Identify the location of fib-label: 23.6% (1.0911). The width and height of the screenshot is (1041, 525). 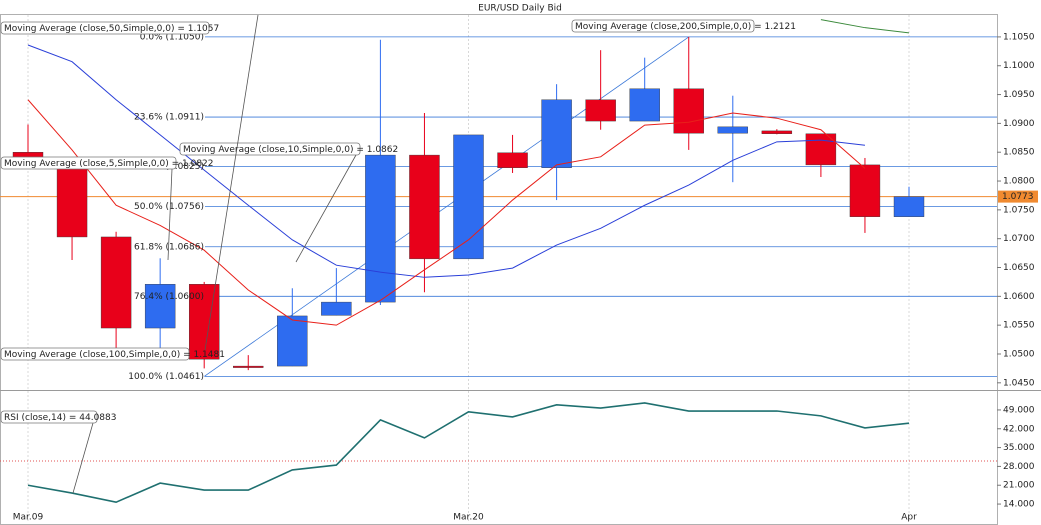
(169, 118).